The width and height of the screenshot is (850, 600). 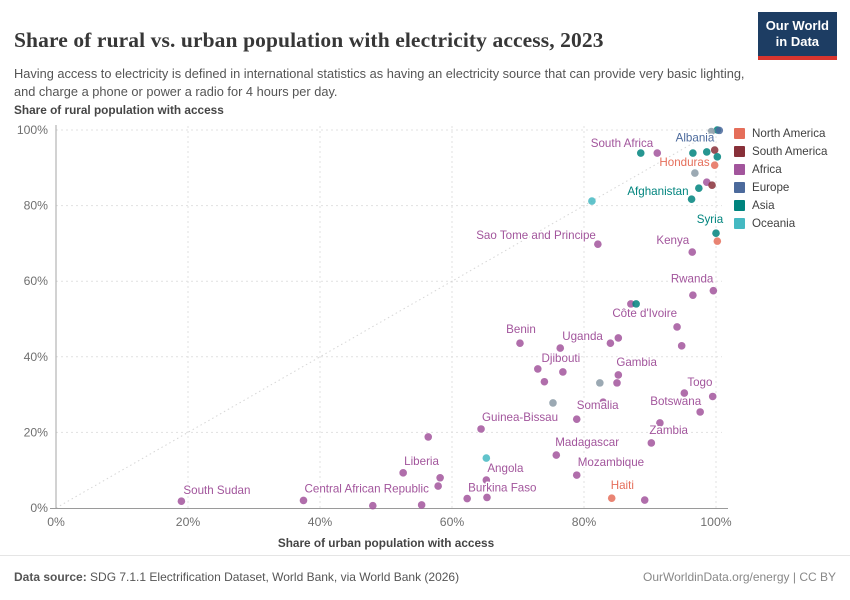 I want to click on country-label: Burkina Faso, so click(x=502, y=488).